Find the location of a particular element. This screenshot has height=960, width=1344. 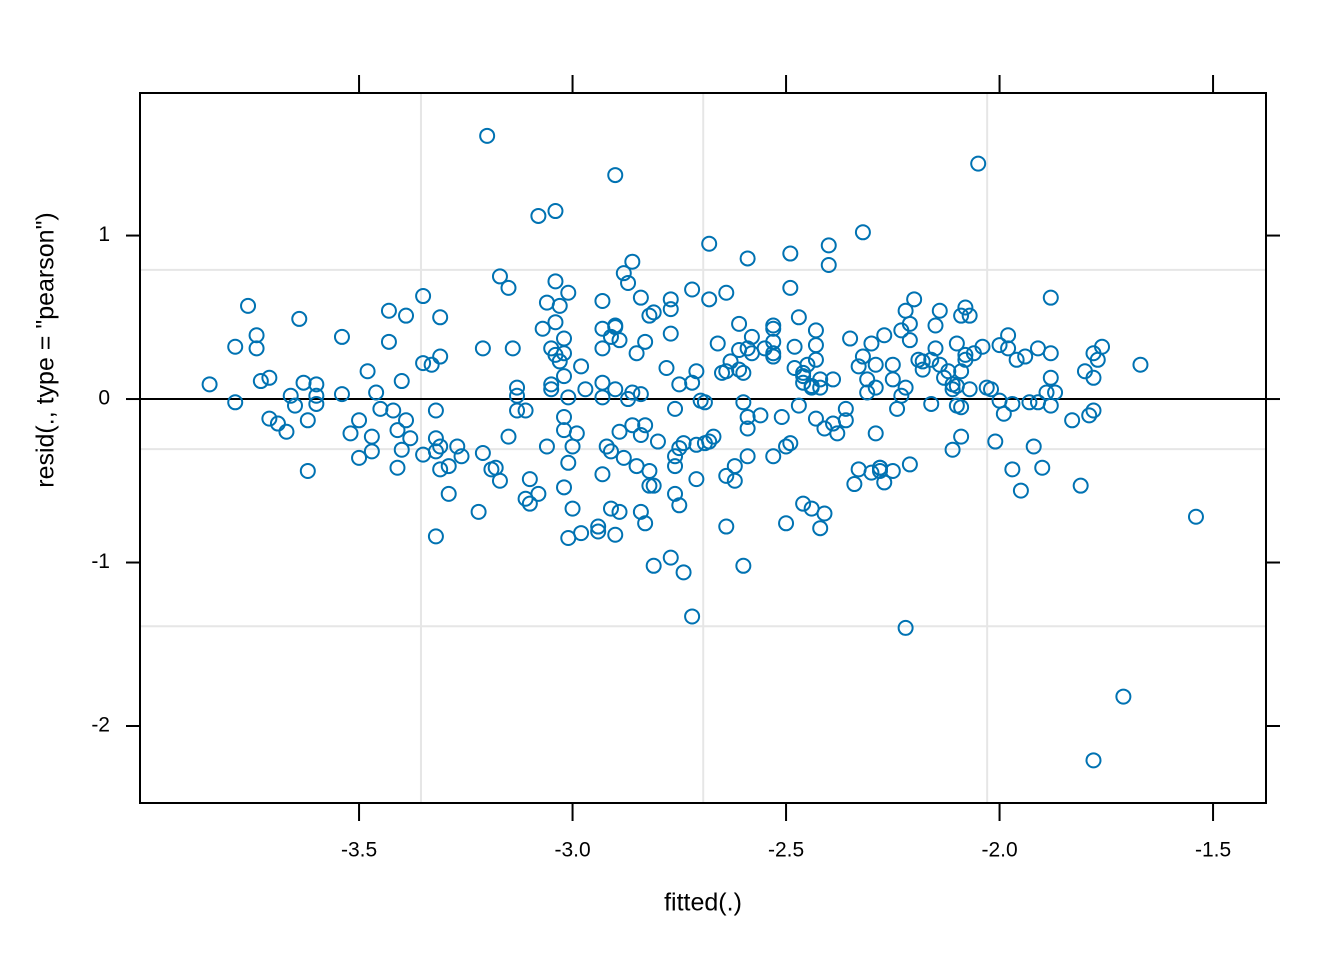

x-tick-label: -3.5 is located at coordinates (359, 850).